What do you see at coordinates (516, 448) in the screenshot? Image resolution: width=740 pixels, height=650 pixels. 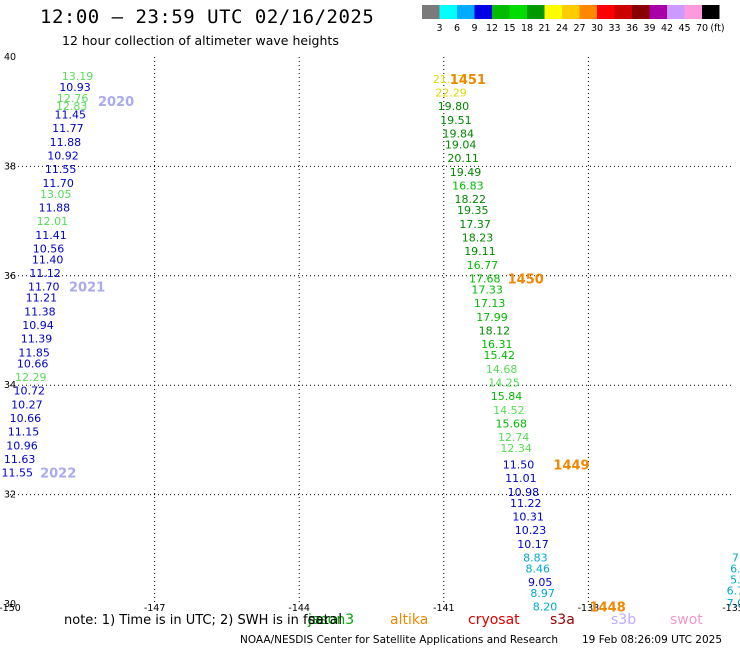 I see `wave-height-label: 12.34` at bounding box center [516, 448].